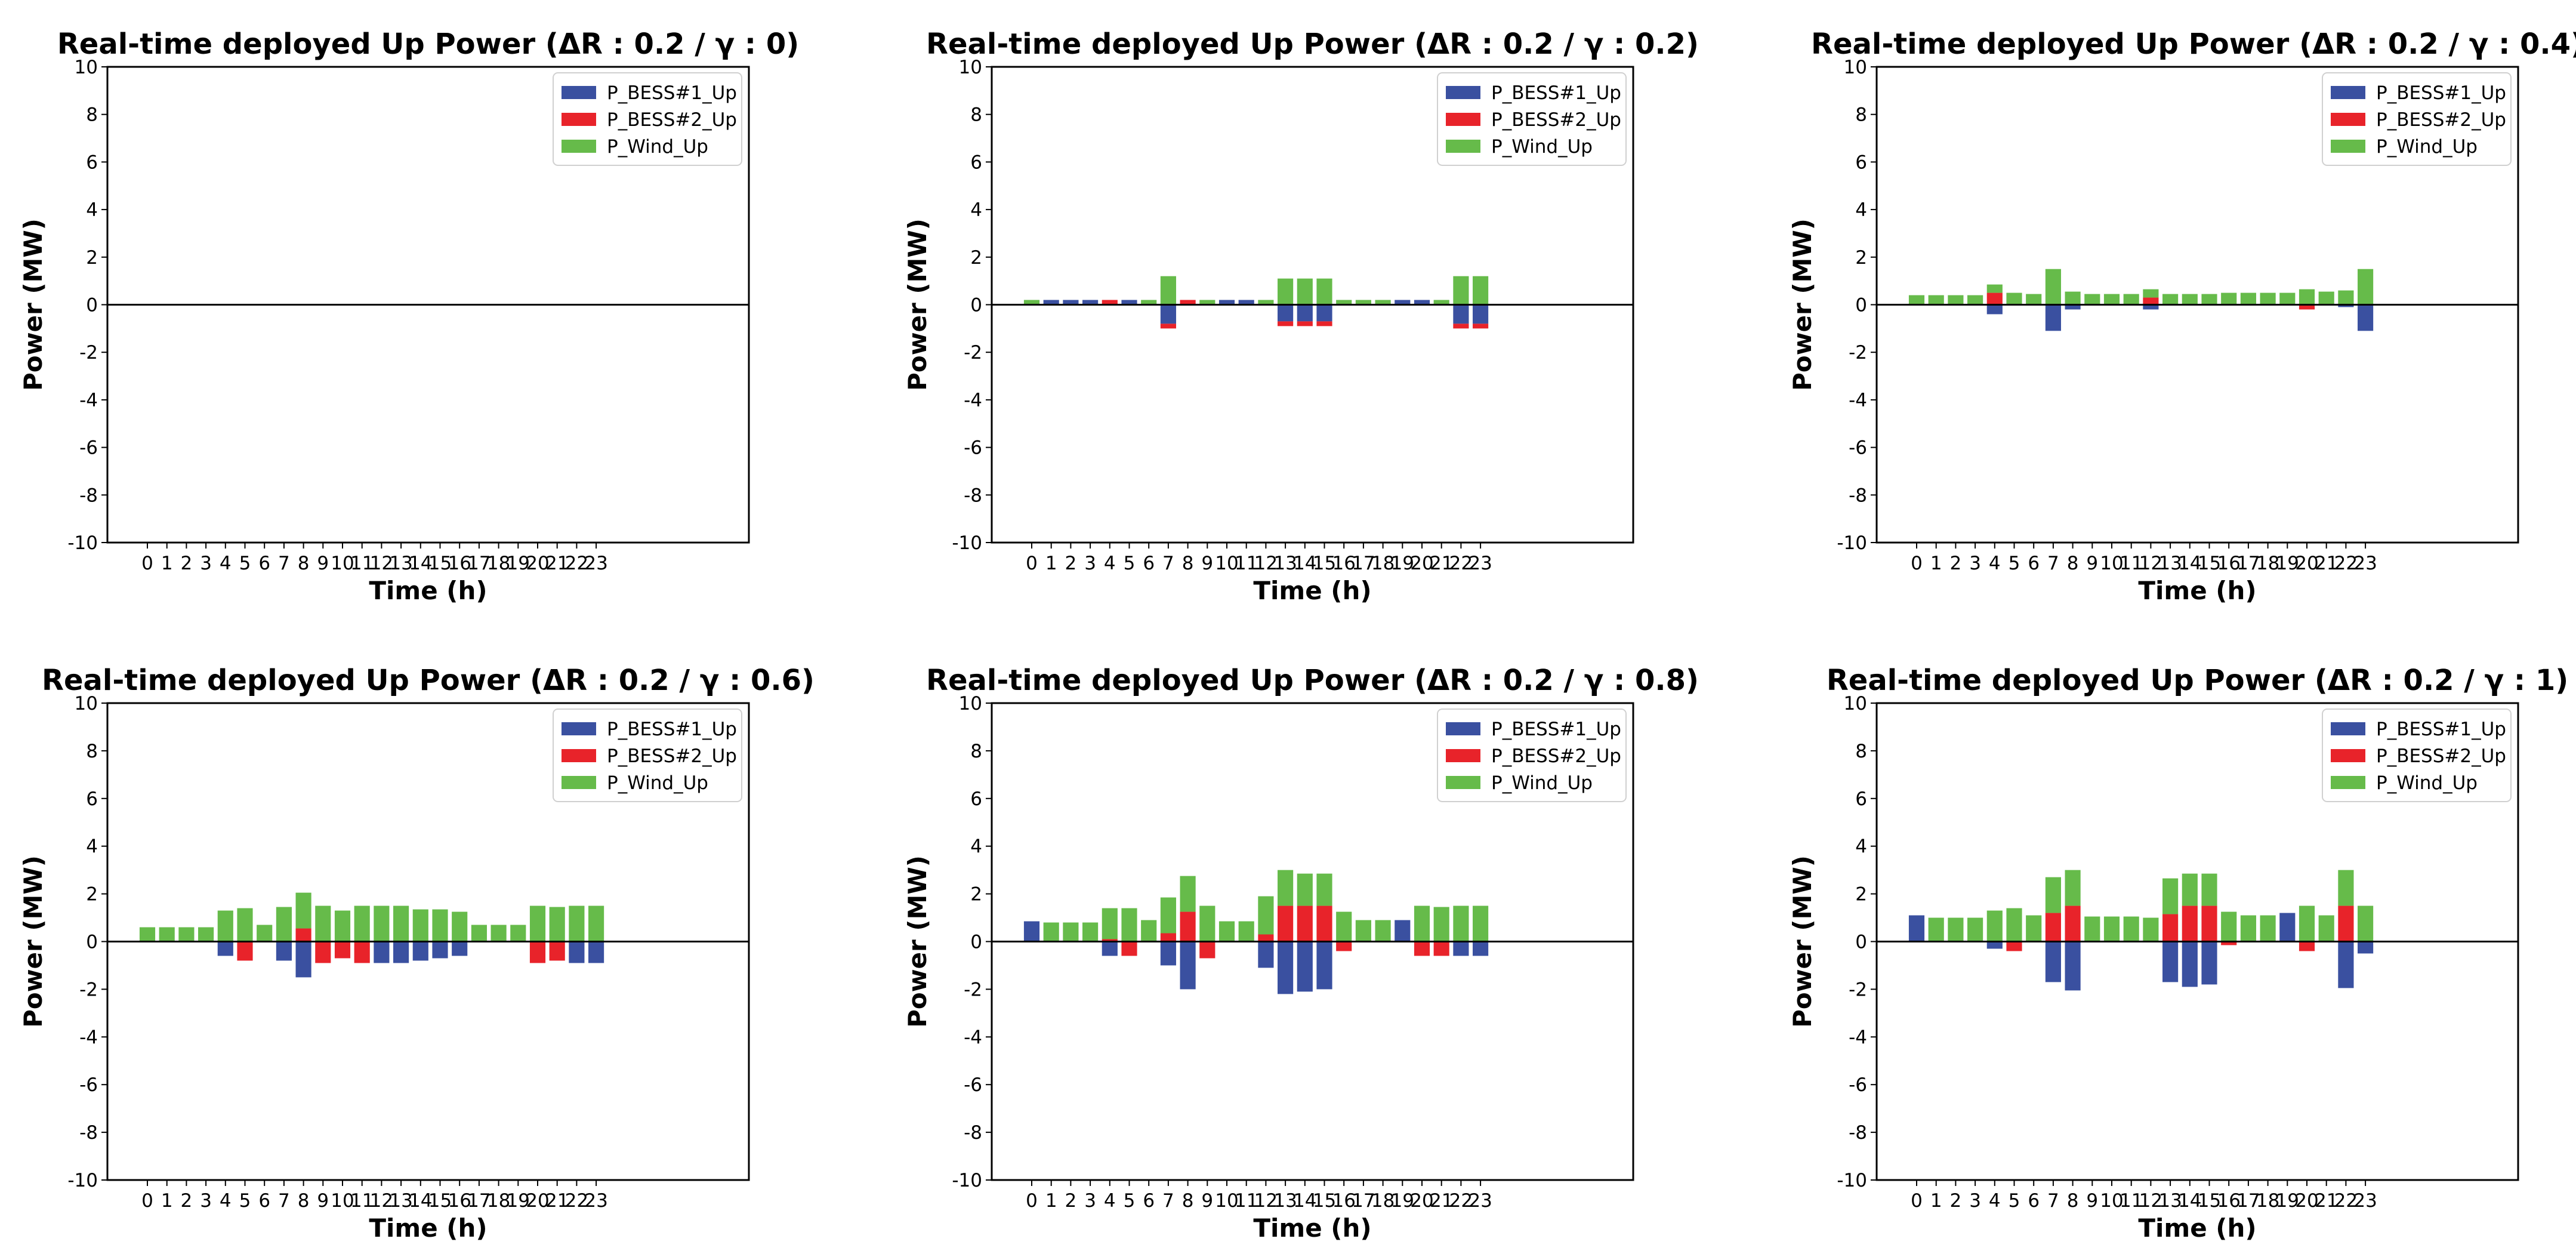 This screenshot has width=2576, height=1257. What do you see at coordinates (1168, 1201) in the screenshot?
I see `x-tick-label: 7` at bounding box center [1168, 1201].